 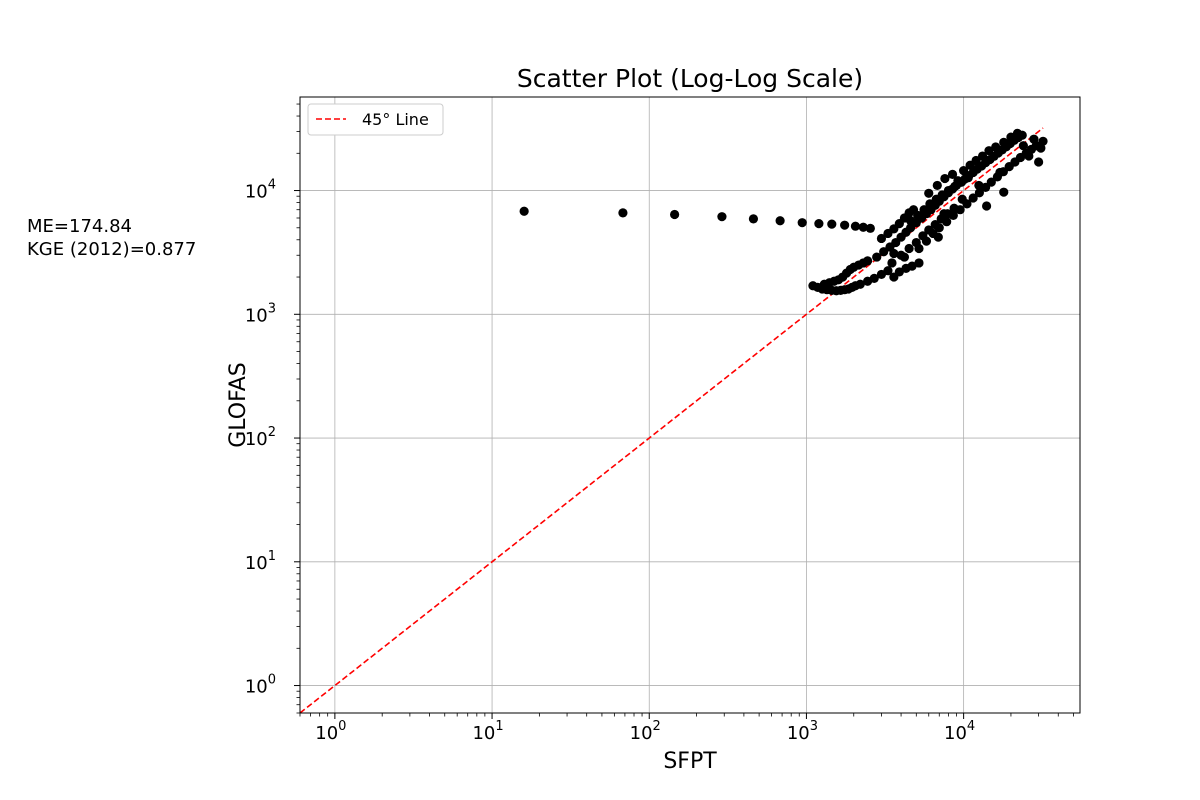 What do you see at coordinates (690, 78) in the screenshot?
I see `chart-title: Scatter Plot (Log-Log Scale)` at bounding box center [690, 78].